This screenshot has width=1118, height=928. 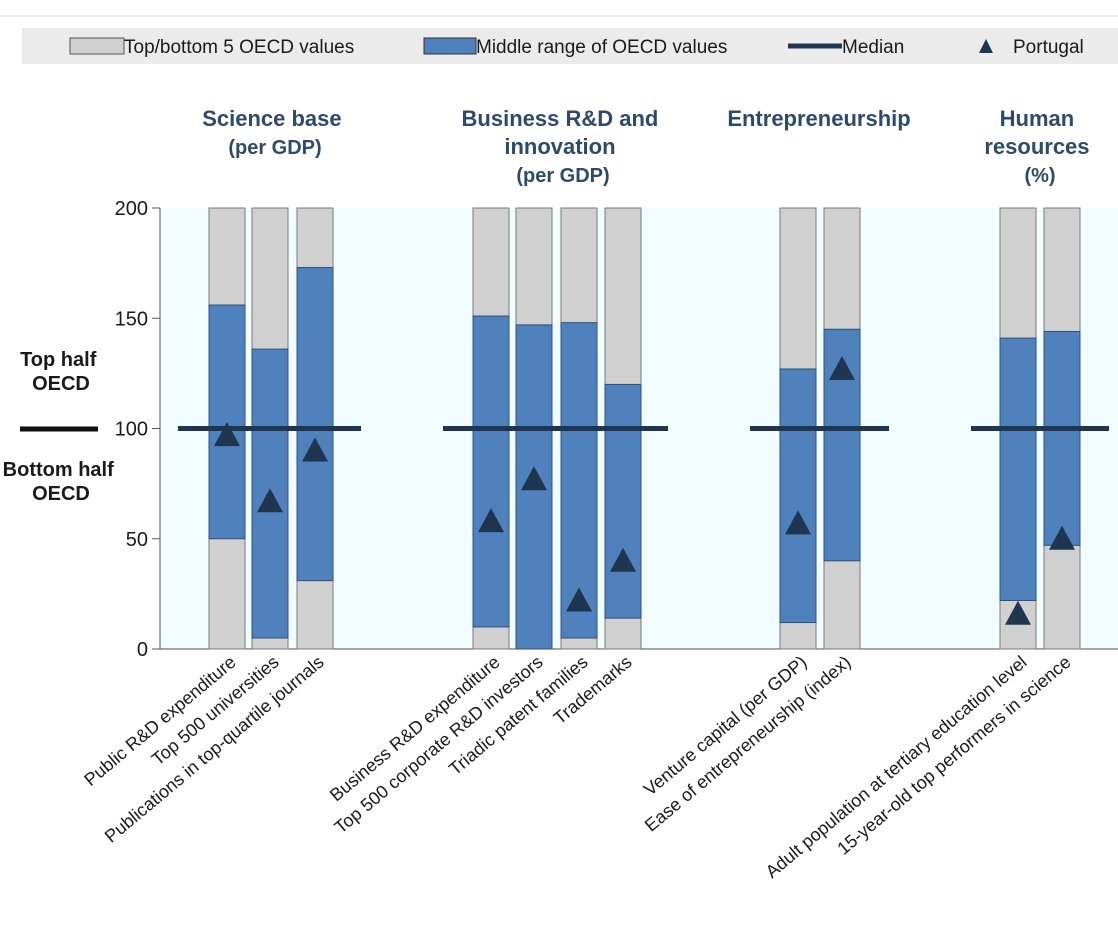 I want to click on y-tick-label: 100, so click(x=131, y=430).